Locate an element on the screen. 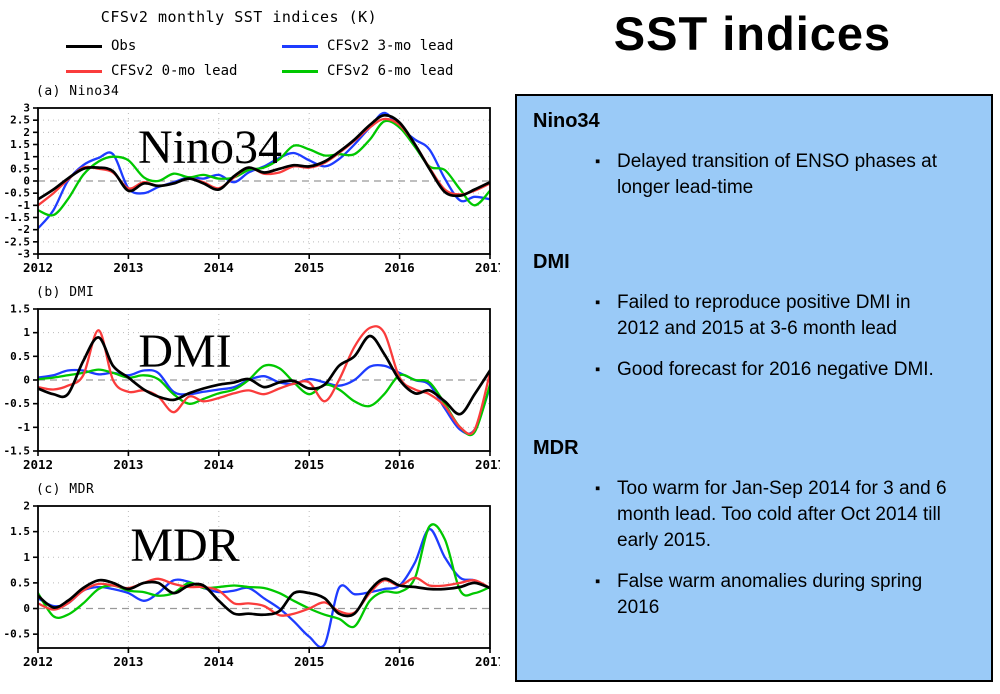  bullet-item: Good forecast for 2016 negative DMI. is located at coordinates (776, 370).